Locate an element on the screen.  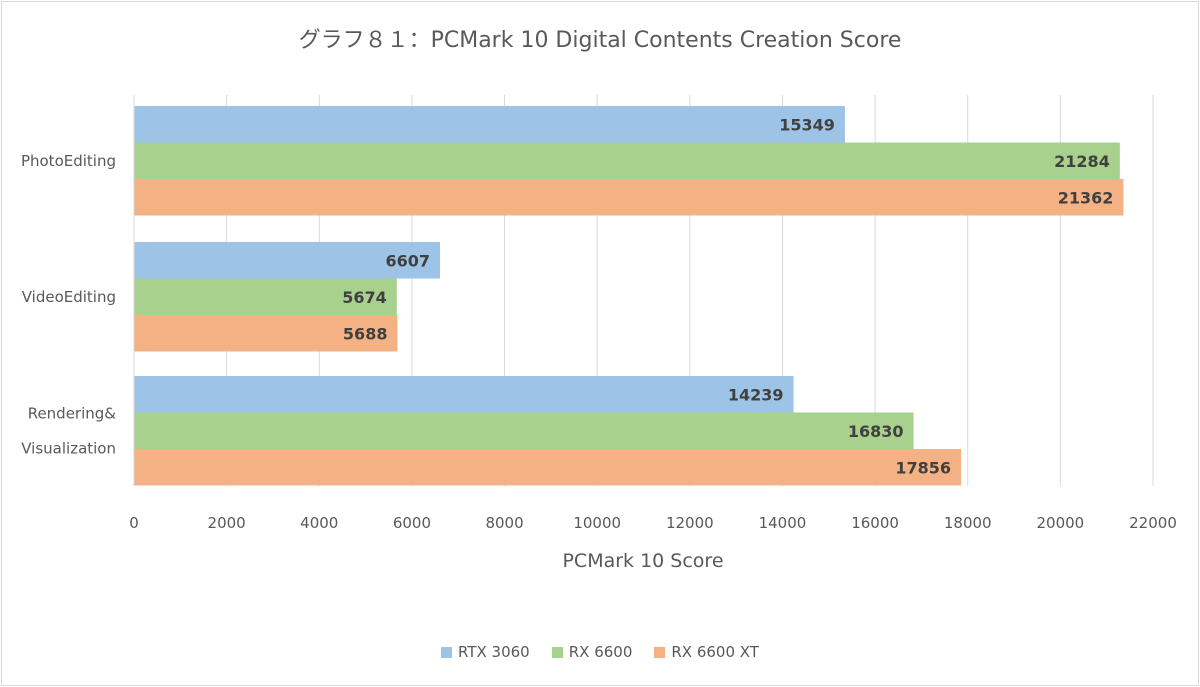
legend-item: RTX 3060 is located at coordinates (485, 652).